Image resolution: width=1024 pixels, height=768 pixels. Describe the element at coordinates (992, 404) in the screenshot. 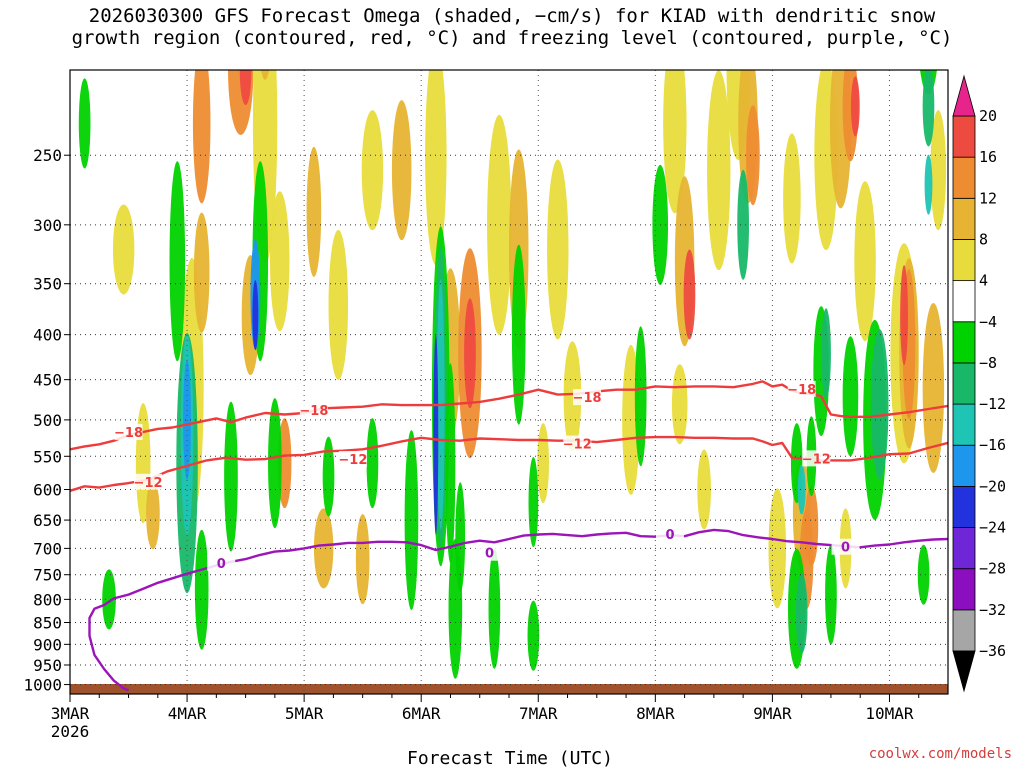

I see `colorbar-label: −12` at that location.